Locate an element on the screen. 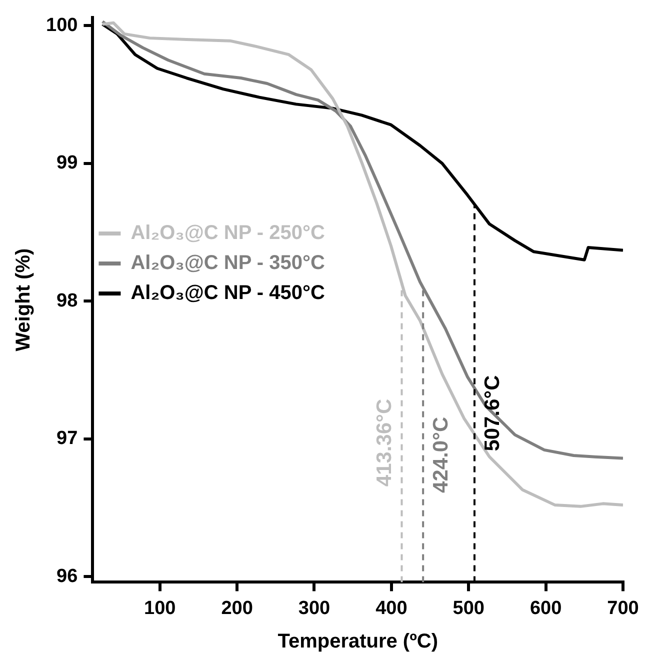  legend-label: Al₂O₃@C NP - 350°C is located at coordinates (227, 263).